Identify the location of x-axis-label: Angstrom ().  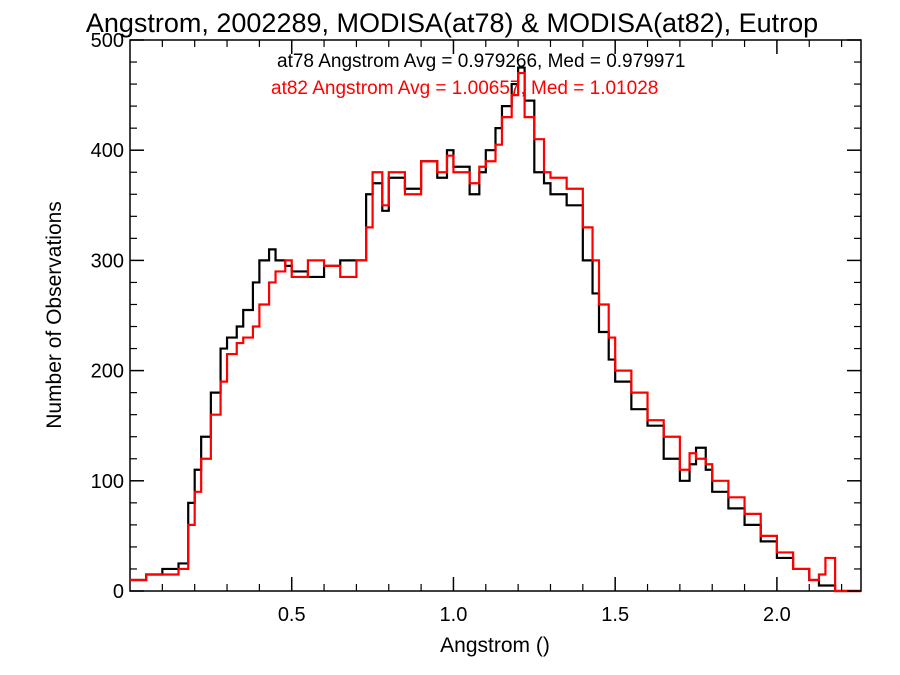
(495, 645).